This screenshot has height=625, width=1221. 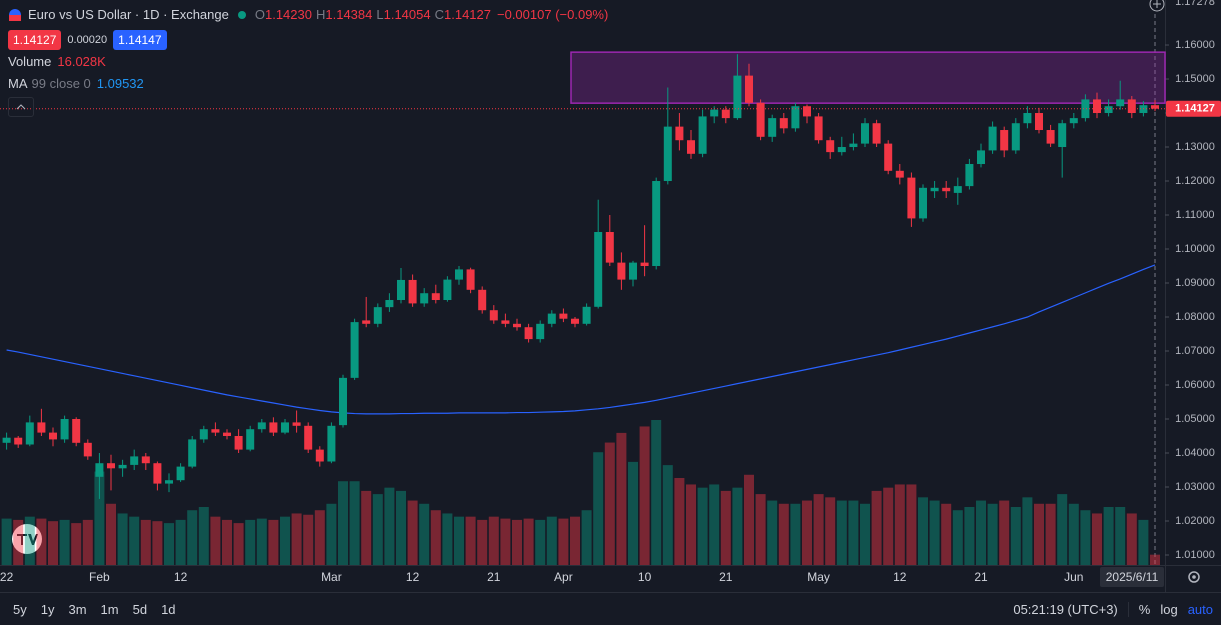 I want to click on y-tick-label: 1.13000, so click(x=1195, y=147).